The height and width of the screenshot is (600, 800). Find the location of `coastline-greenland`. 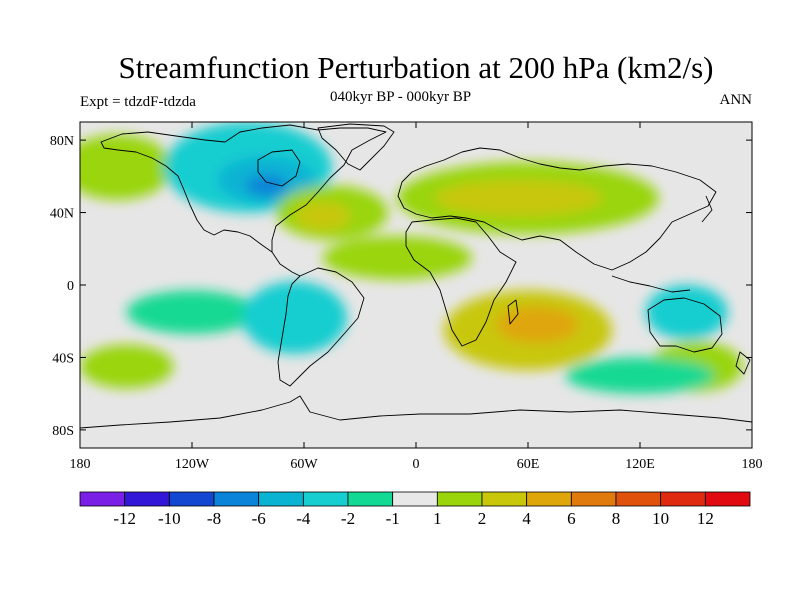

coastline-greenland is located at coordinates (356, 147).